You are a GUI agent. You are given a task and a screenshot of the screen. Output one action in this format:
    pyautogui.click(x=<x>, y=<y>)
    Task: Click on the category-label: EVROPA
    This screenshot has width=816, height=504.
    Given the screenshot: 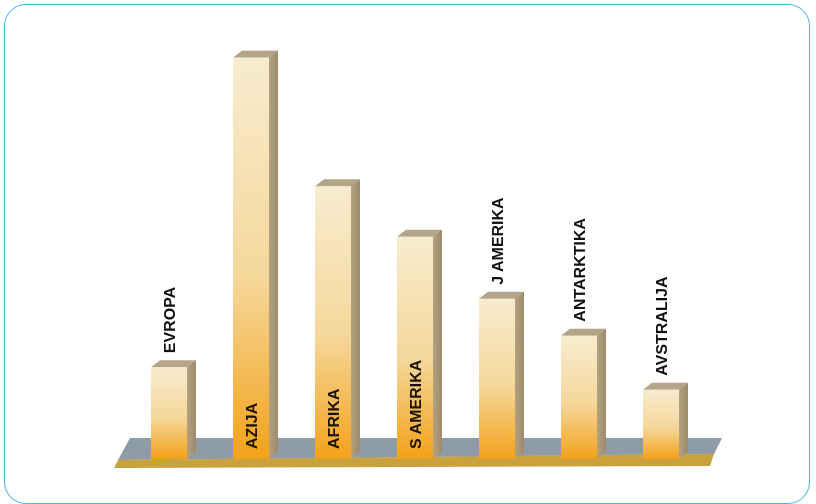 What is the action you would take?
    pyautogui.click(x=170, y=319)
    